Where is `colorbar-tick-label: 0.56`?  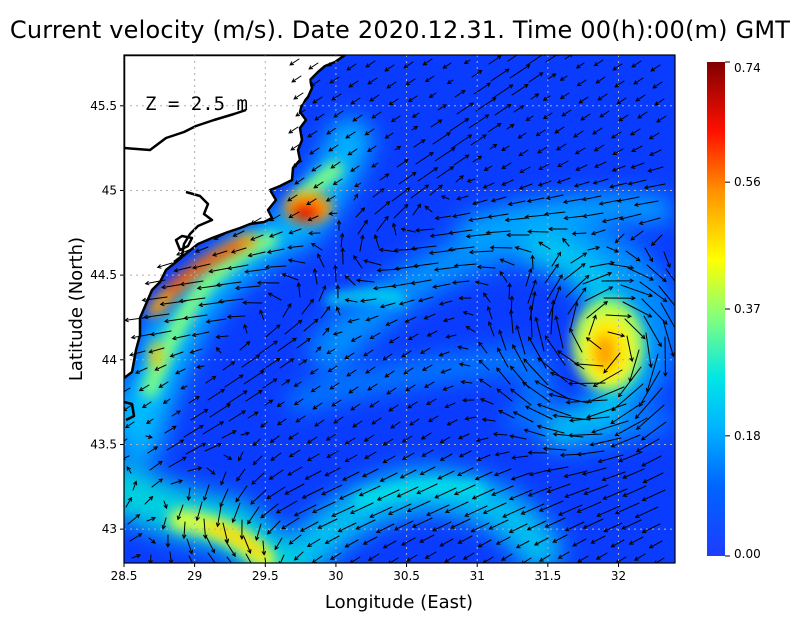 colorbar-tick-label: 0.56 is located at coordinates (747, 182).